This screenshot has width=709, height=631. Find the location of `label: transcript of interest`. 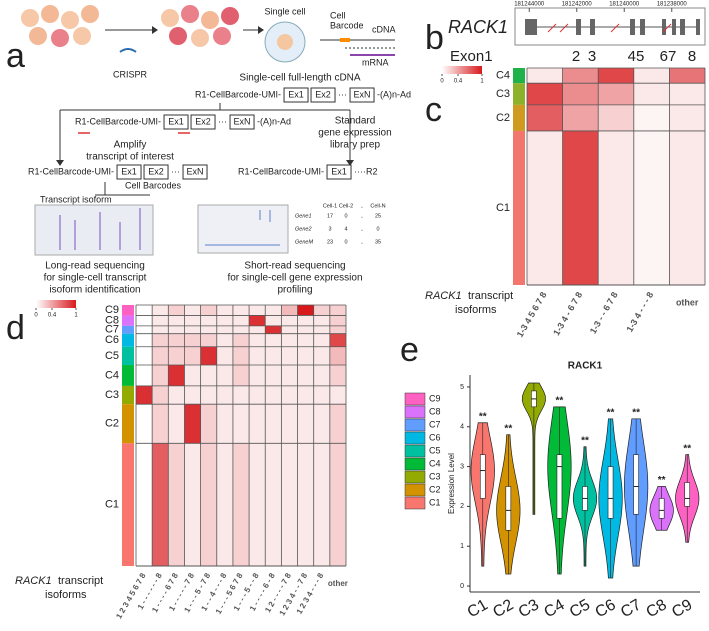

label: transcript of interest is located at coordinates (130, 157).